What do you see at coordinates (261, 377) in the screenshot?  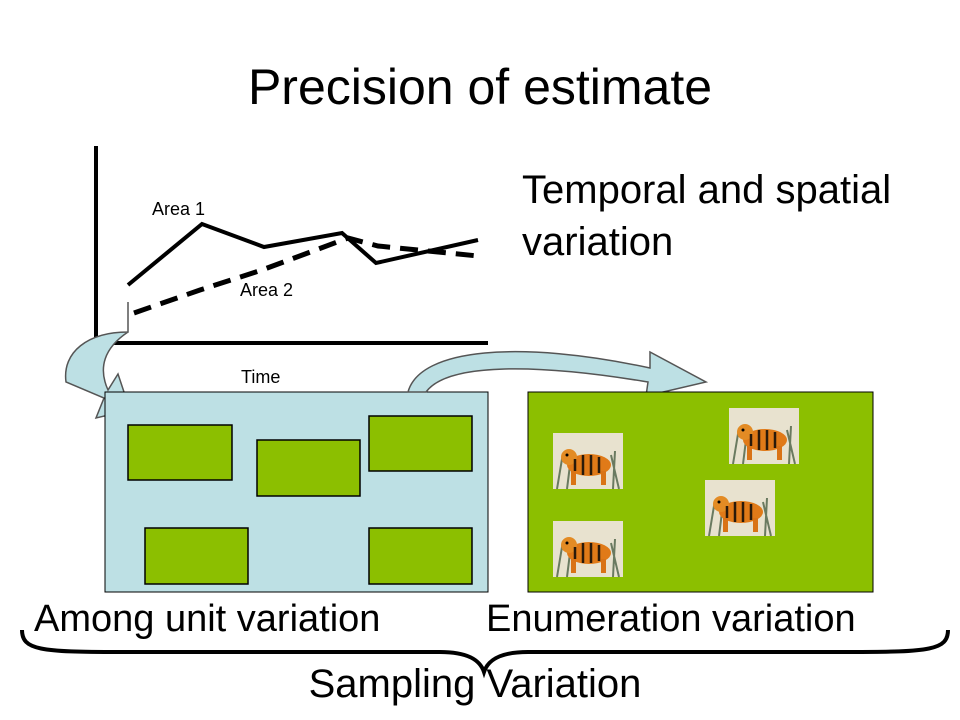 I see `time-axis-label: Time` at bounding box center [261, 377].